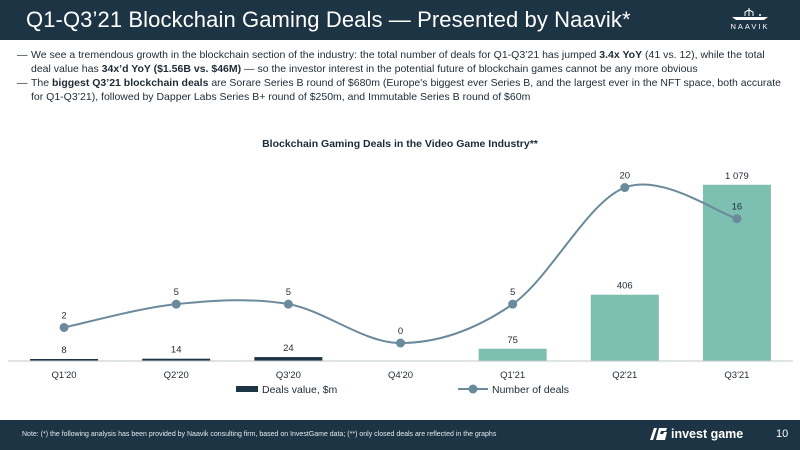  I want to click on bar-value-label: 1 079, so click(737, 176).